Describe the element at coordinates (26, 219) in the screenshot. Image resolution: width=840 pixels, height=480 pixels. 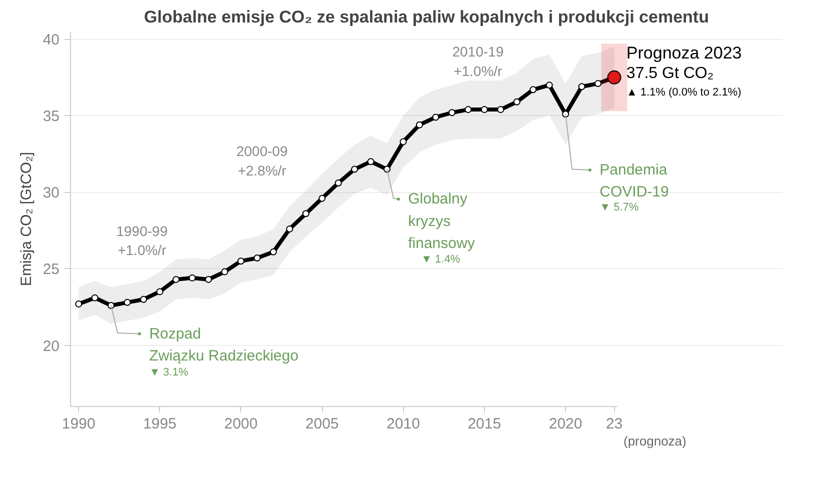
I see `y-axis-title: Emisja CO₂ [GtCO₂]` at that location.